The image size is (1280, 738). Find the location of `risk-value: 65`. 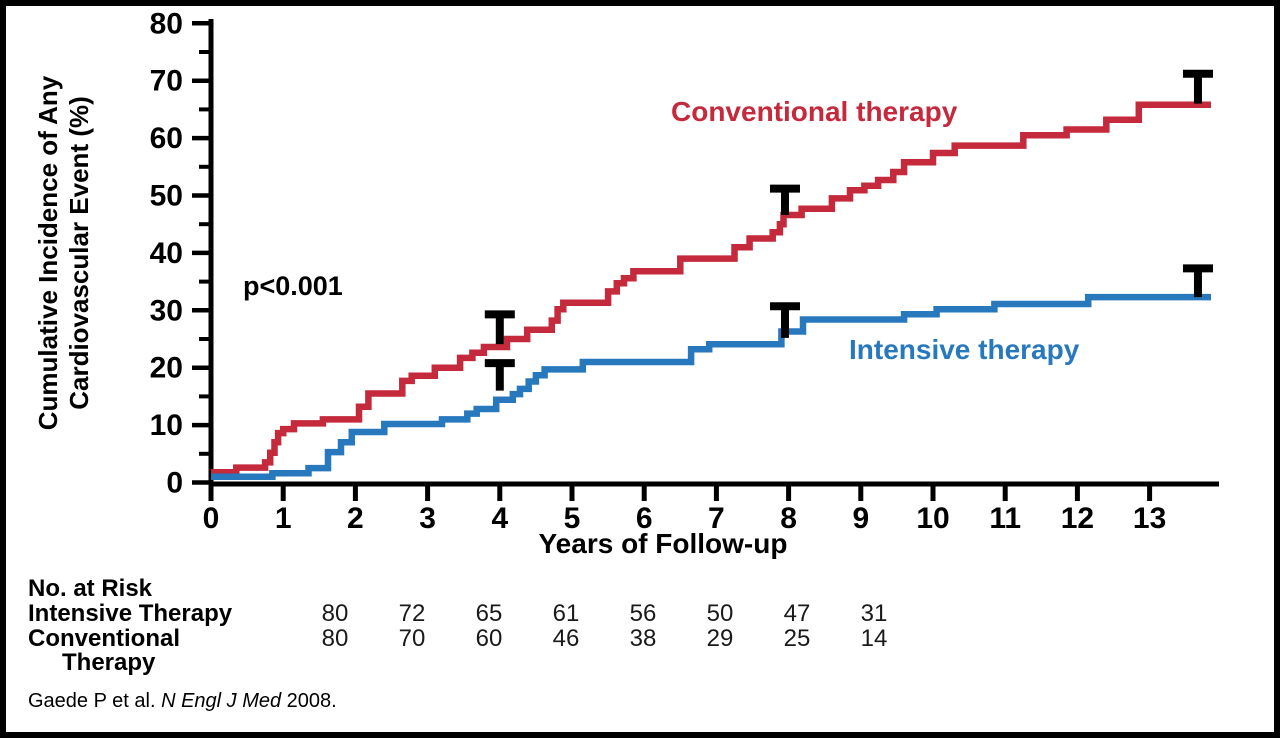

risk-value: 65 is located at coordinates (489, 613).